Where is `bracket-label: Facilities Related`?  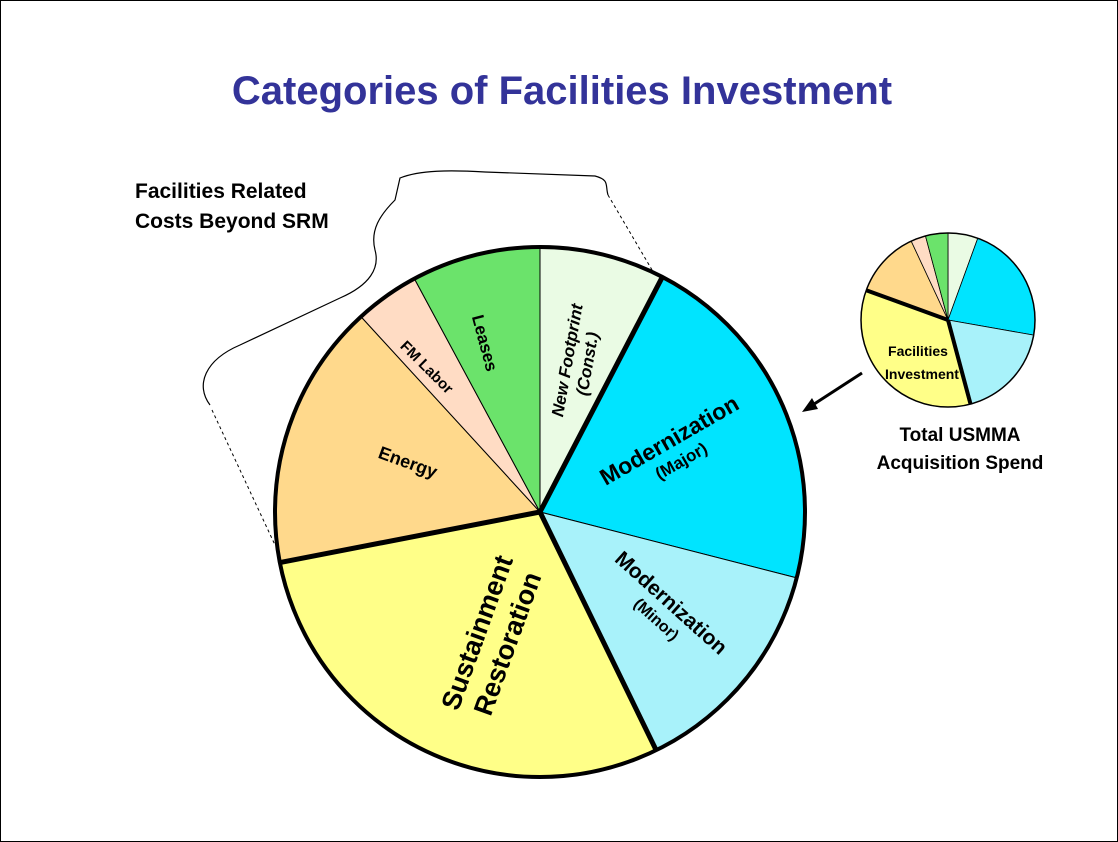 bracket-label: Facilities Related is located at coordinates (221, 191).